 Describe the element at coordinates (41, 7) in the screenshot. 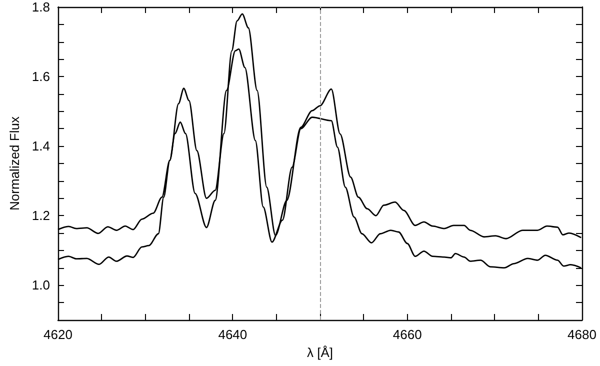

I see `y-tick-label: 1.8` at that location.